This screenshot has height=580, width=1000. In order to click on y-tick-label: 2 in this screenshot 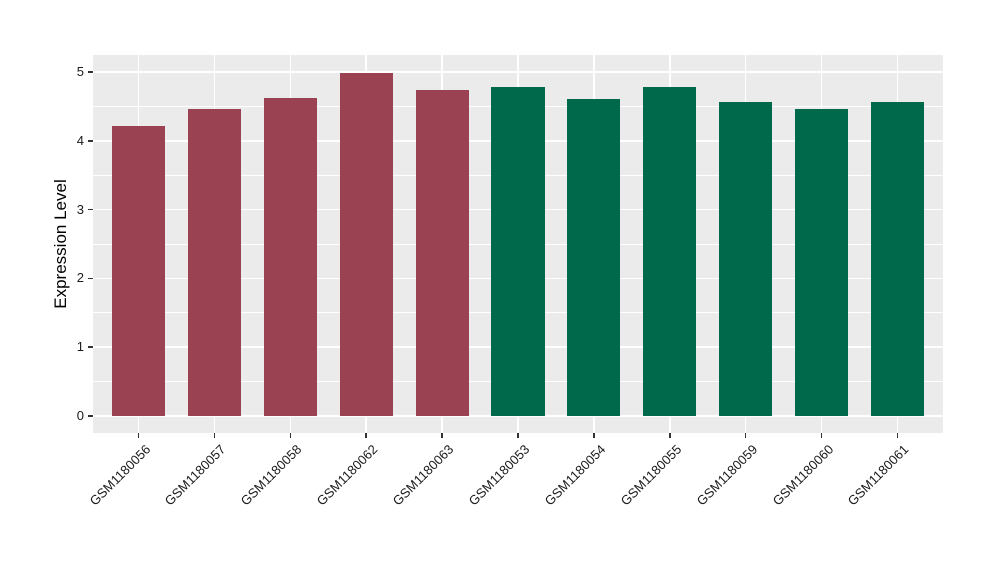, I will do `click(80, 278)`.